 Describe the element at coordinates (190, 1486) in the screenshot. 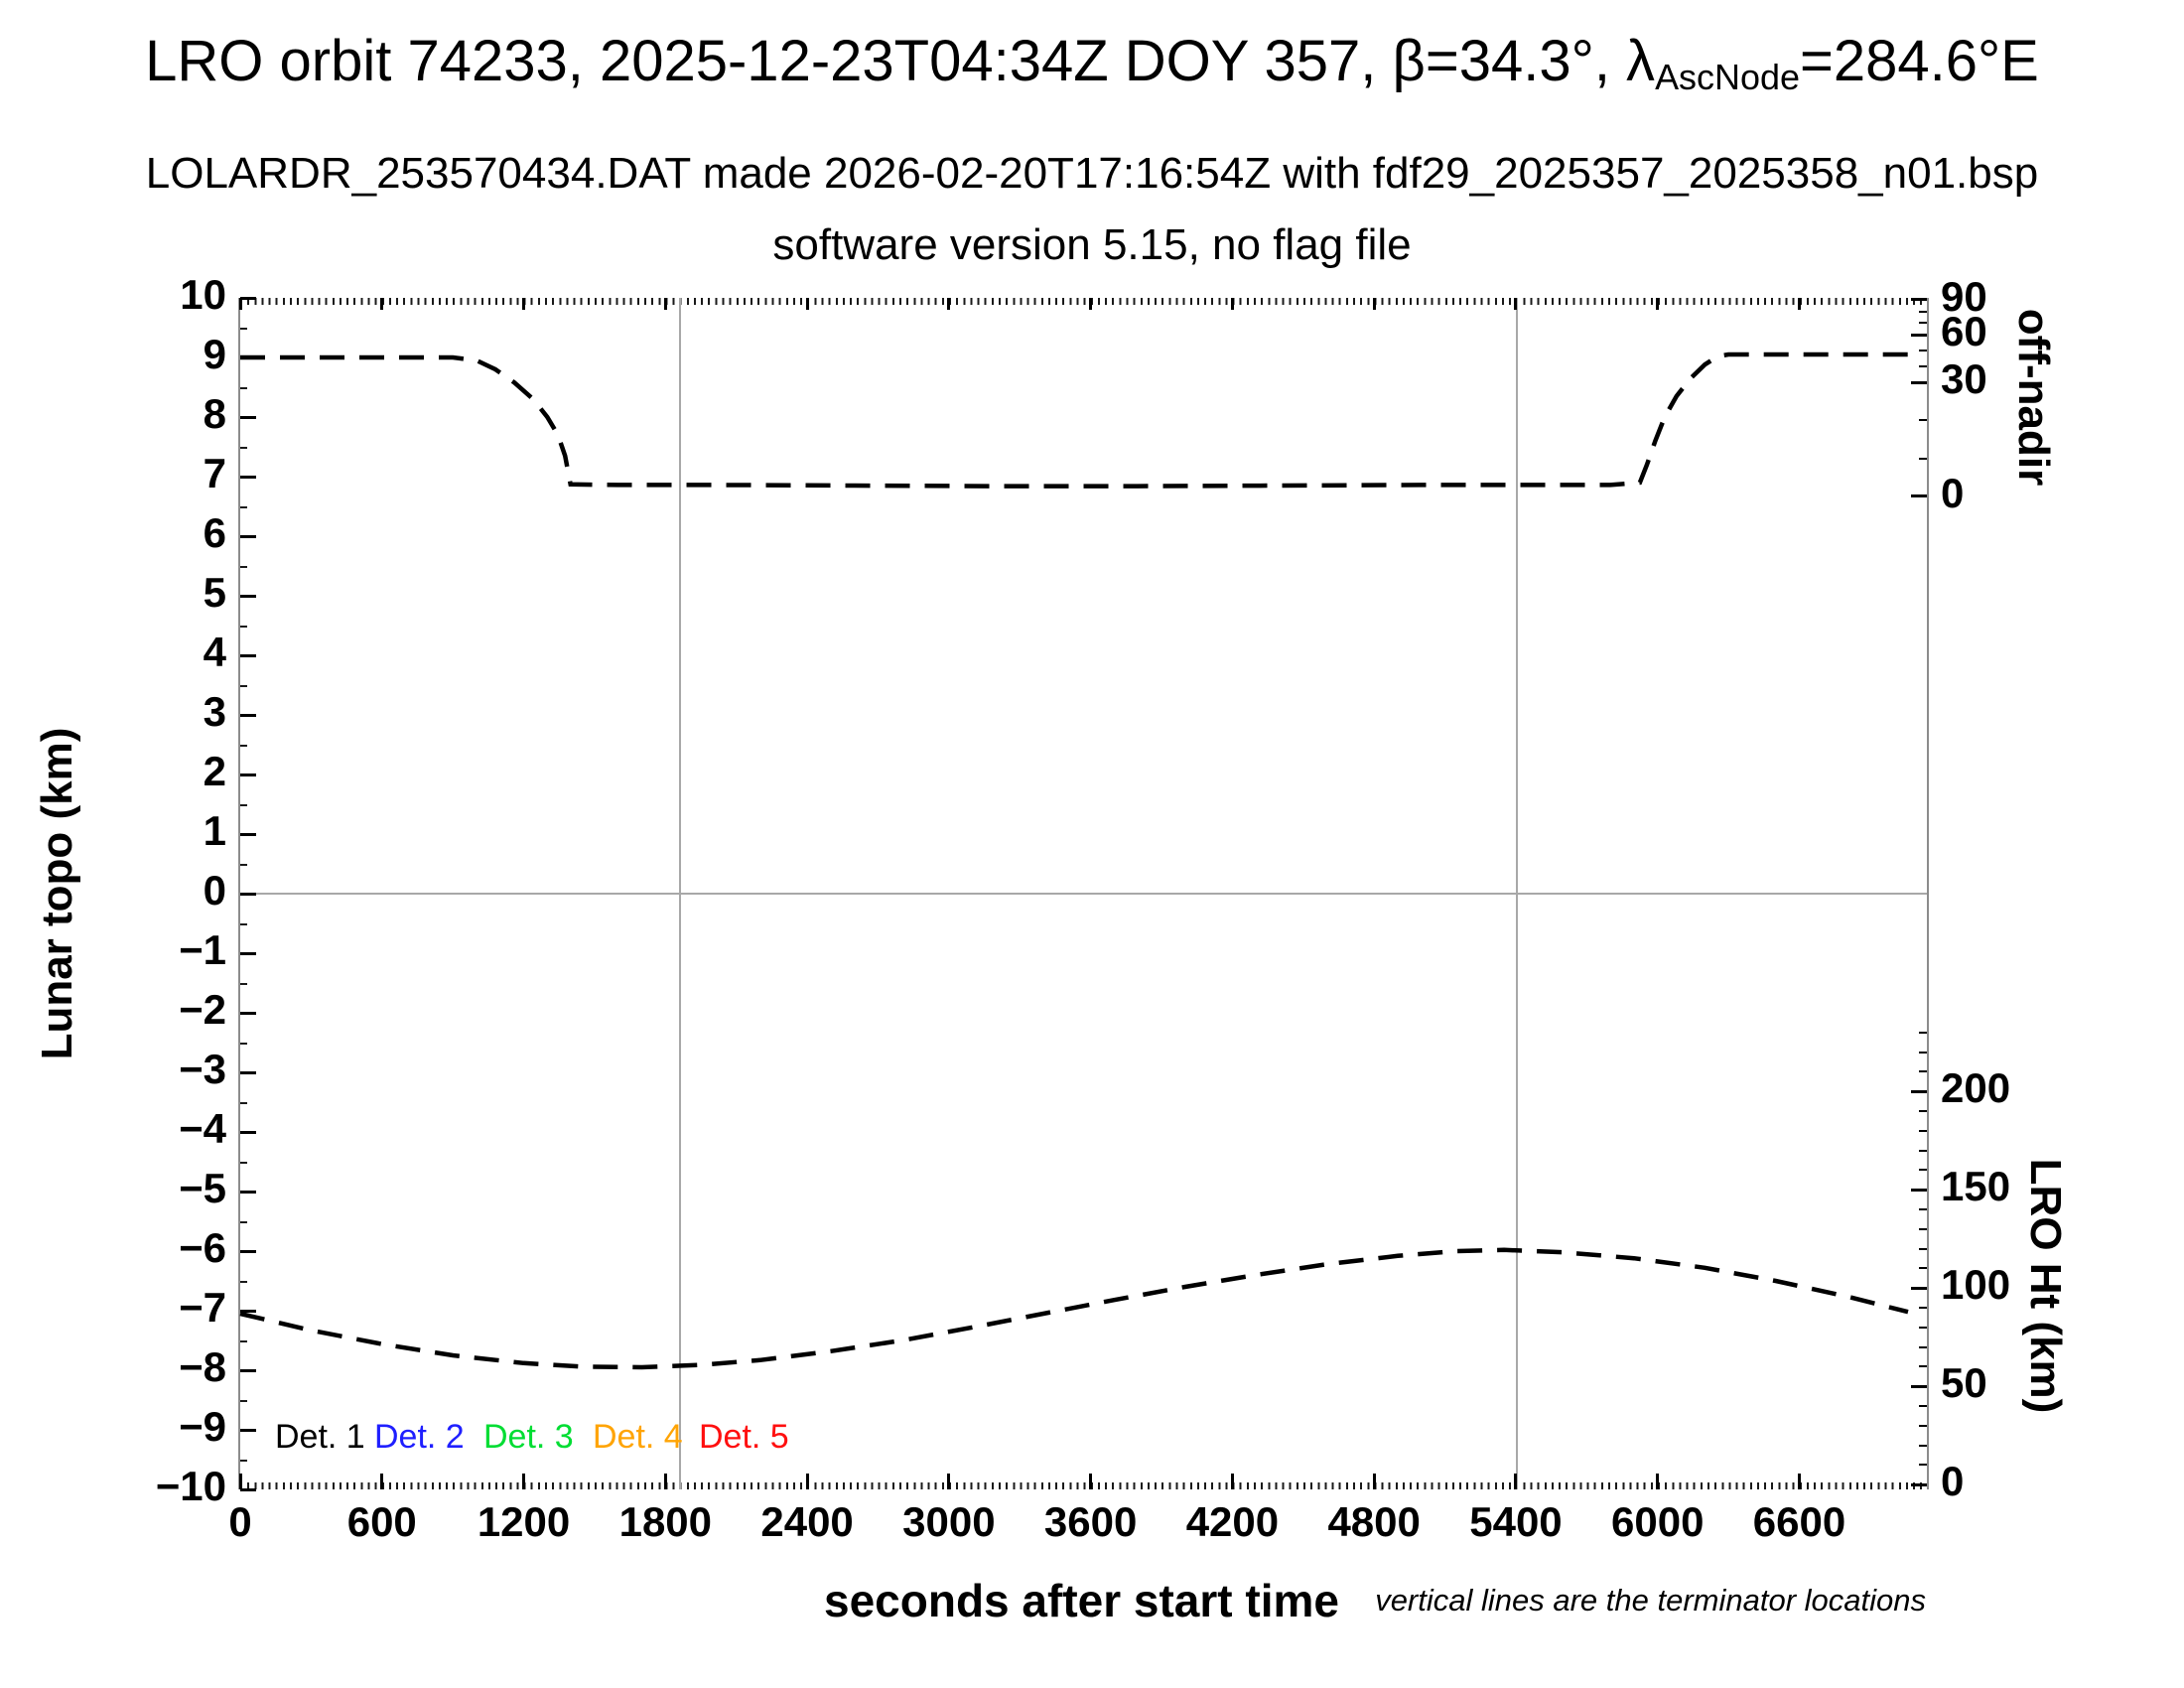

I see `y-left-tick-label: −10` at that location.